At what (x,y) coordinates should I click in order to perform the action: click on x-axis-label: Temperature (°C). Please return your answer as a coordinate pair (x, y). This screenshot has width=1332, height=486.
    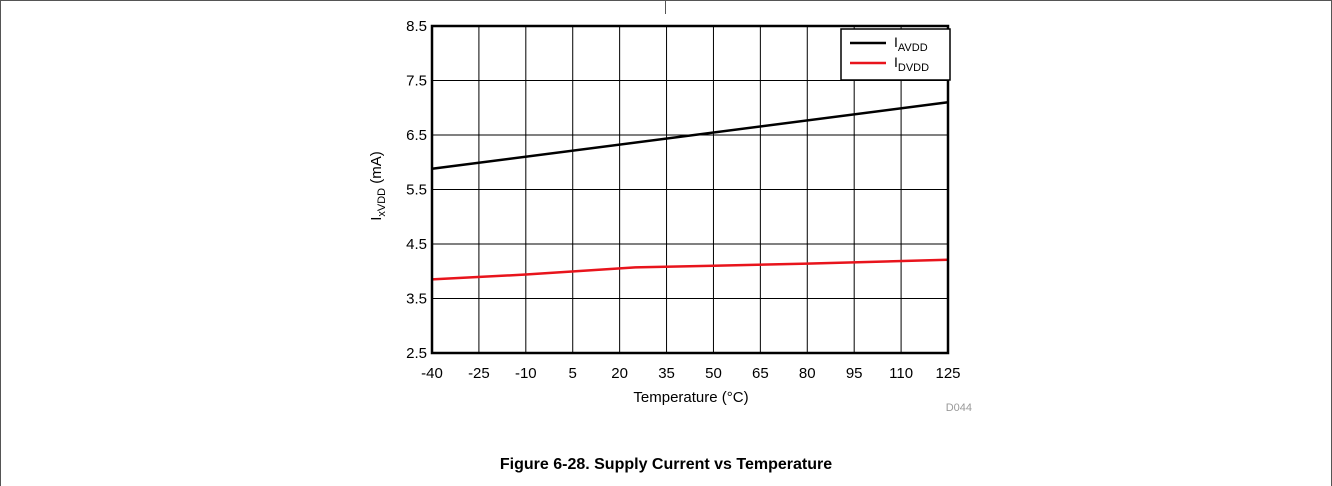
    Looking at the image, I should click on (690, 397).